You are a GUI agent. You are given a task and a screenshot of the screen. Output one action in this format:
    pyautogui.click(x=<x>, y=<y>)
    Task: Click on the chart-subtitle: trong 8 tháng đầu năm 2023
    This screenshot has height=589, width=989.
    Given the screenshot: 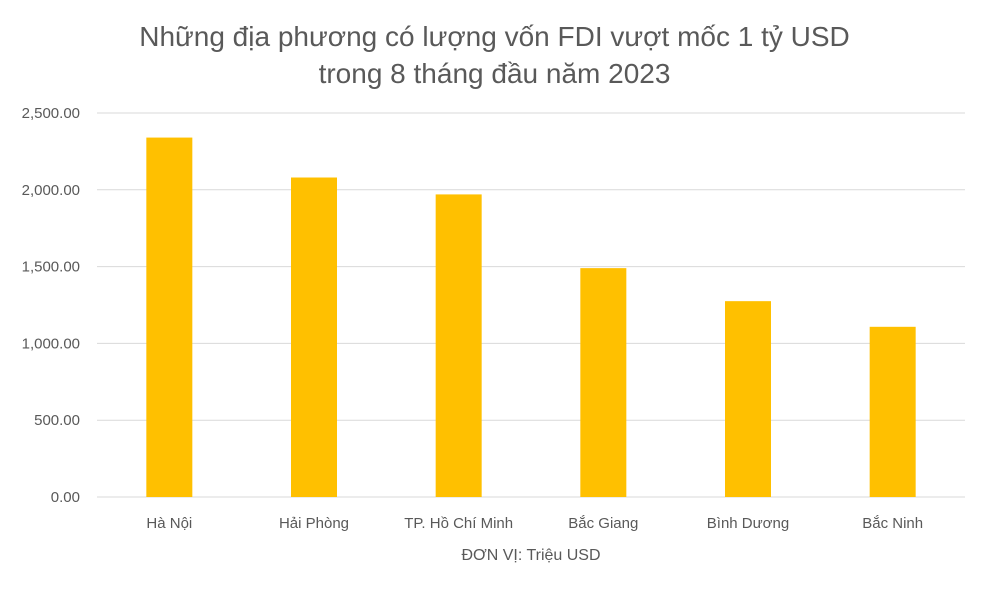 What is the action you would take?
    pyautogui.click(x=494, y=73)
    